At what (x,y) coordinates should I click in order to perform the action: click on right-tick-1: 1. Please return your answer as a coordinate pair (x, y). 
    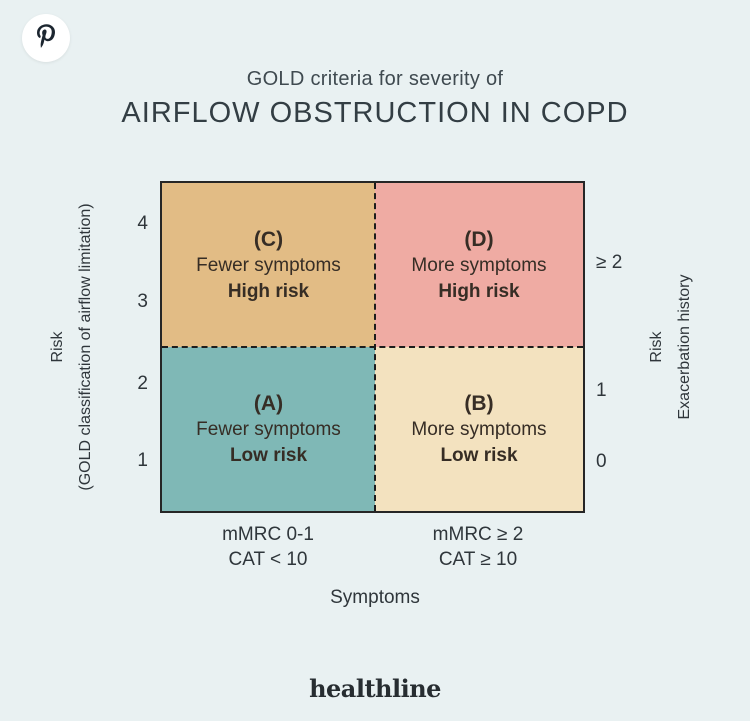
    Looking at the image, I should click on (601, 390).